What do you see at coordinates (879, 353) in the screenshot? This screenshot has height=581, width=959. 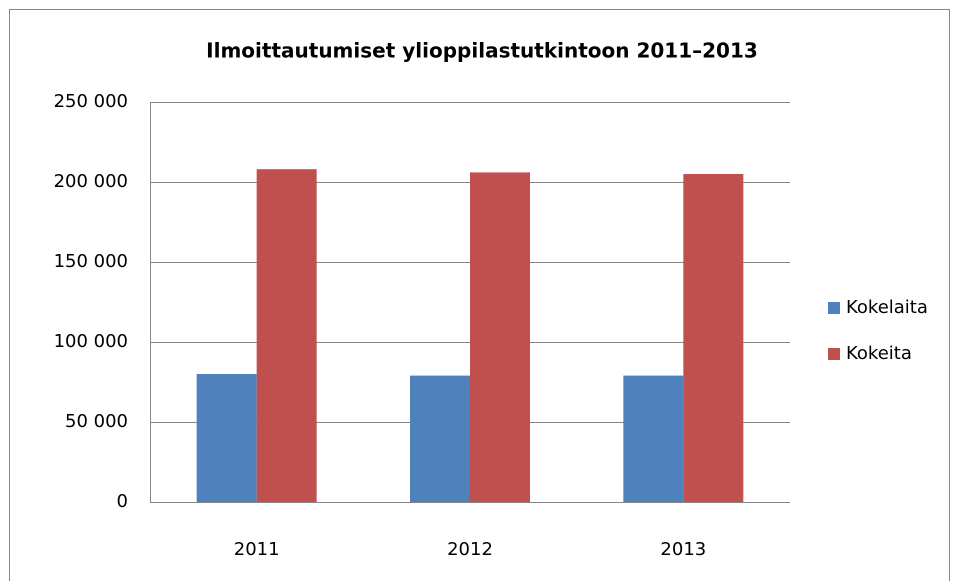 I see `legend-label: Kokeita` at bounding box center [879, 353].